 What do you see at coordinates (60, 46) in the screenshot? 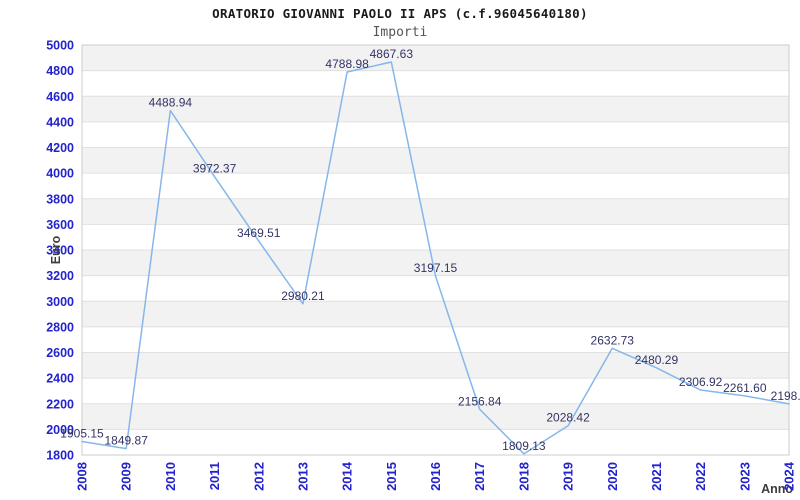
I see `y-tick-label: 5000` at bounding box center [60, 46].